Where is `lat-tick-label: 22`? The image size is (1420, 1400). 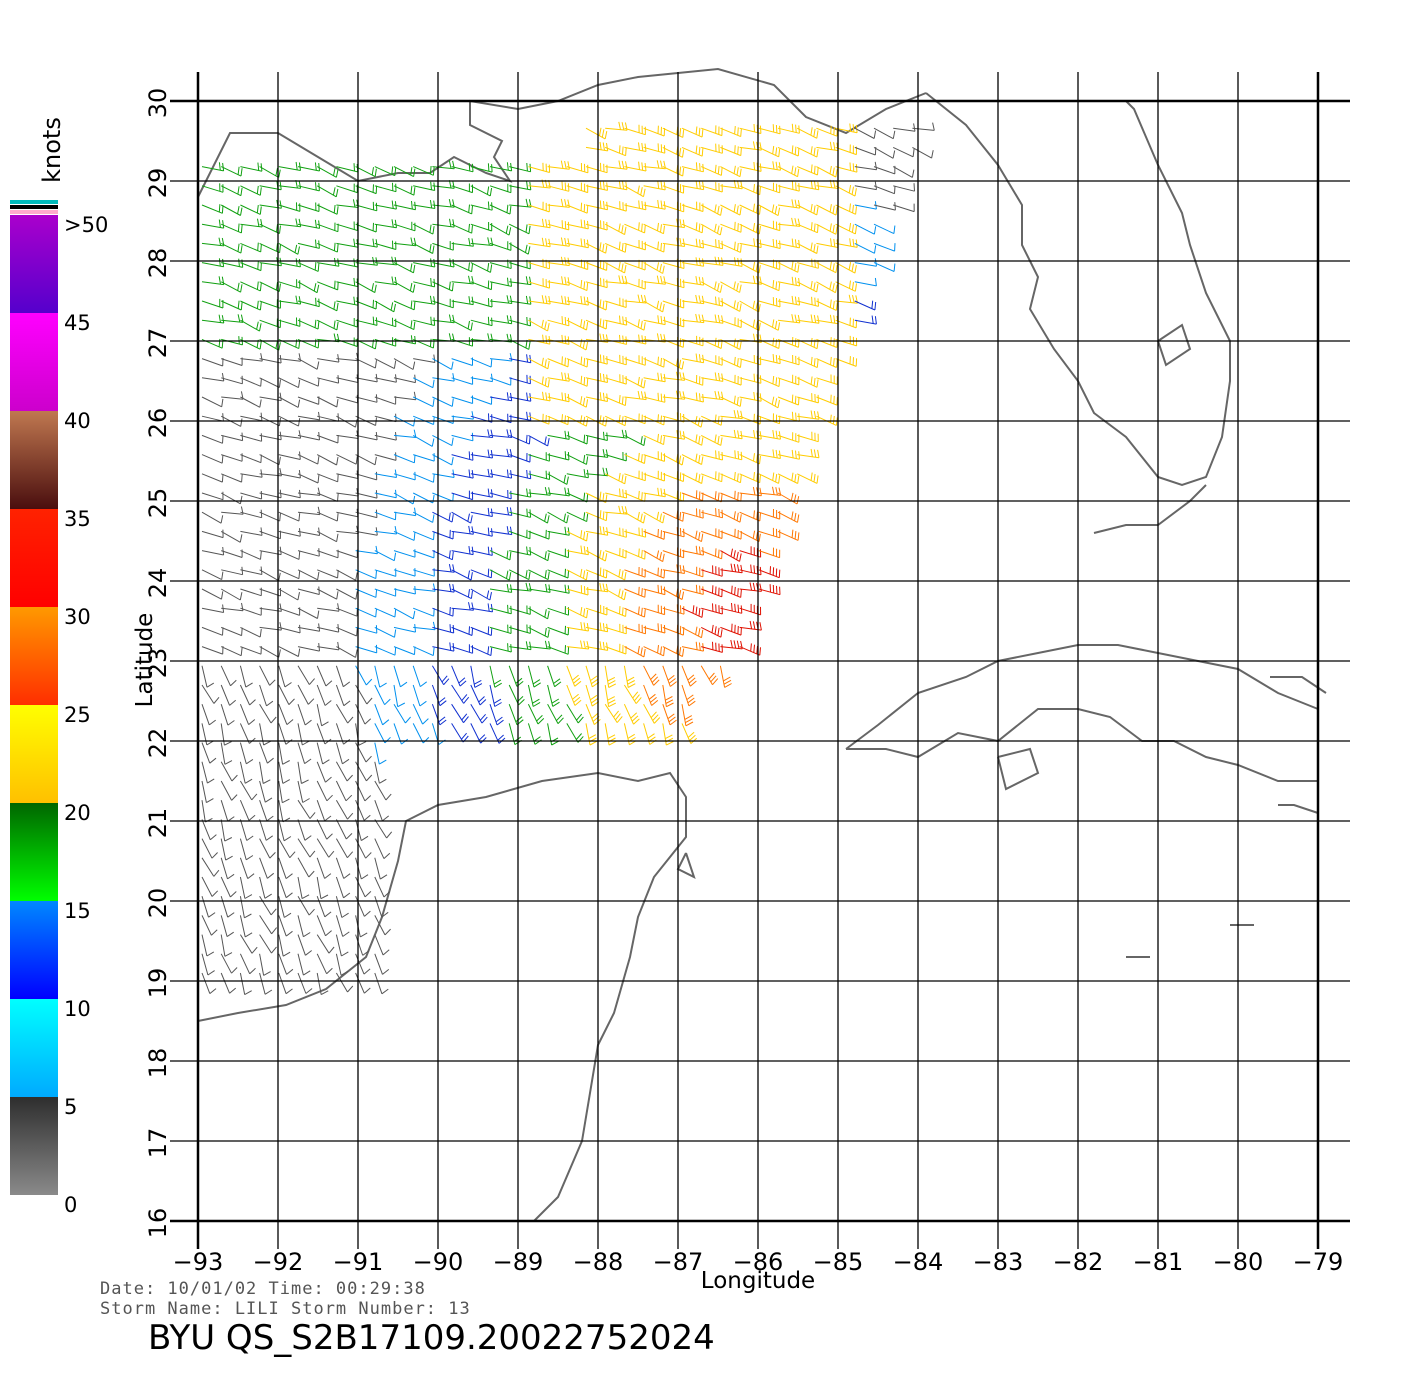 lat-tick-label: 22 is located at coordinates (158, 743).